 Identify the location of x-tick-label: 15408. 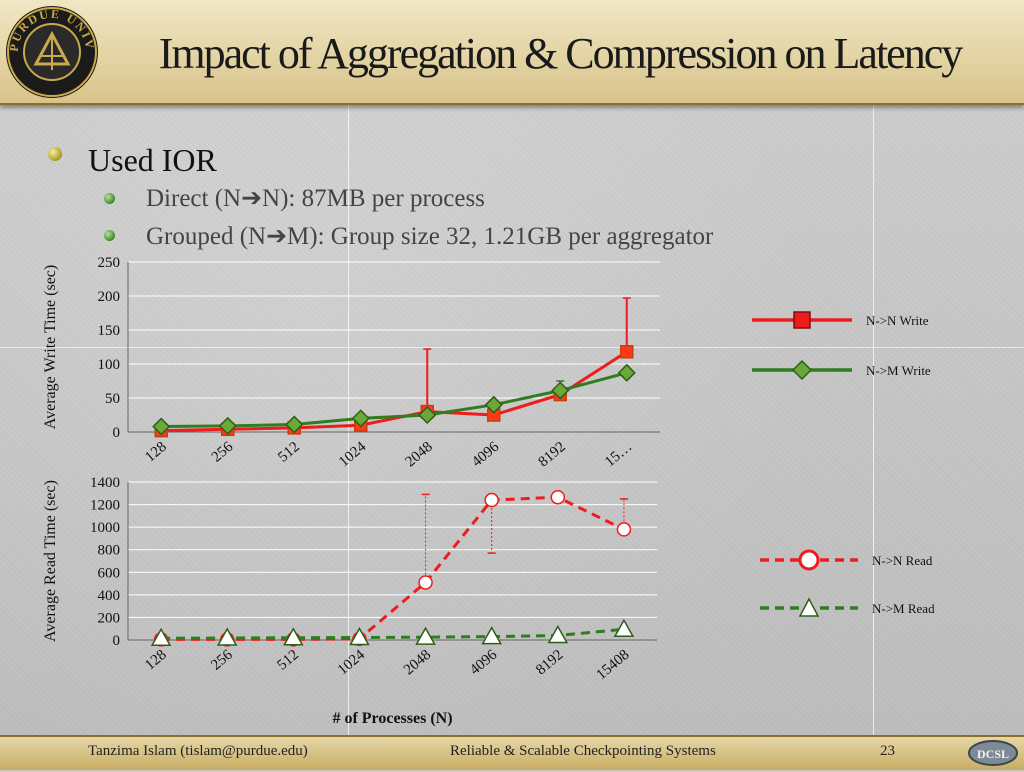
(612, 665).